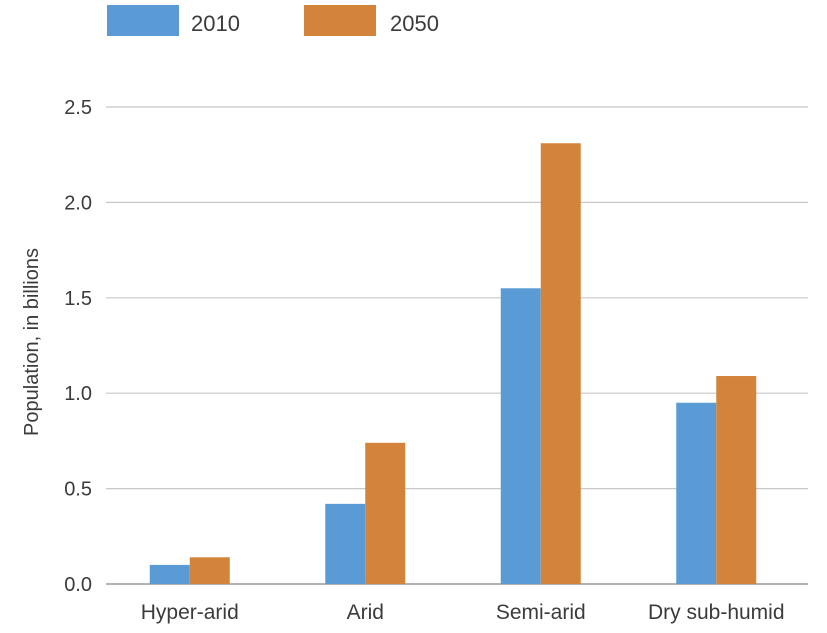 Image resolution: width=827 pixels, height=633 pixels. What do you see at coordinates (78, 490) in the screenshot?
I see `y-tick-label: 0.5` at bounding box center [78, 490].